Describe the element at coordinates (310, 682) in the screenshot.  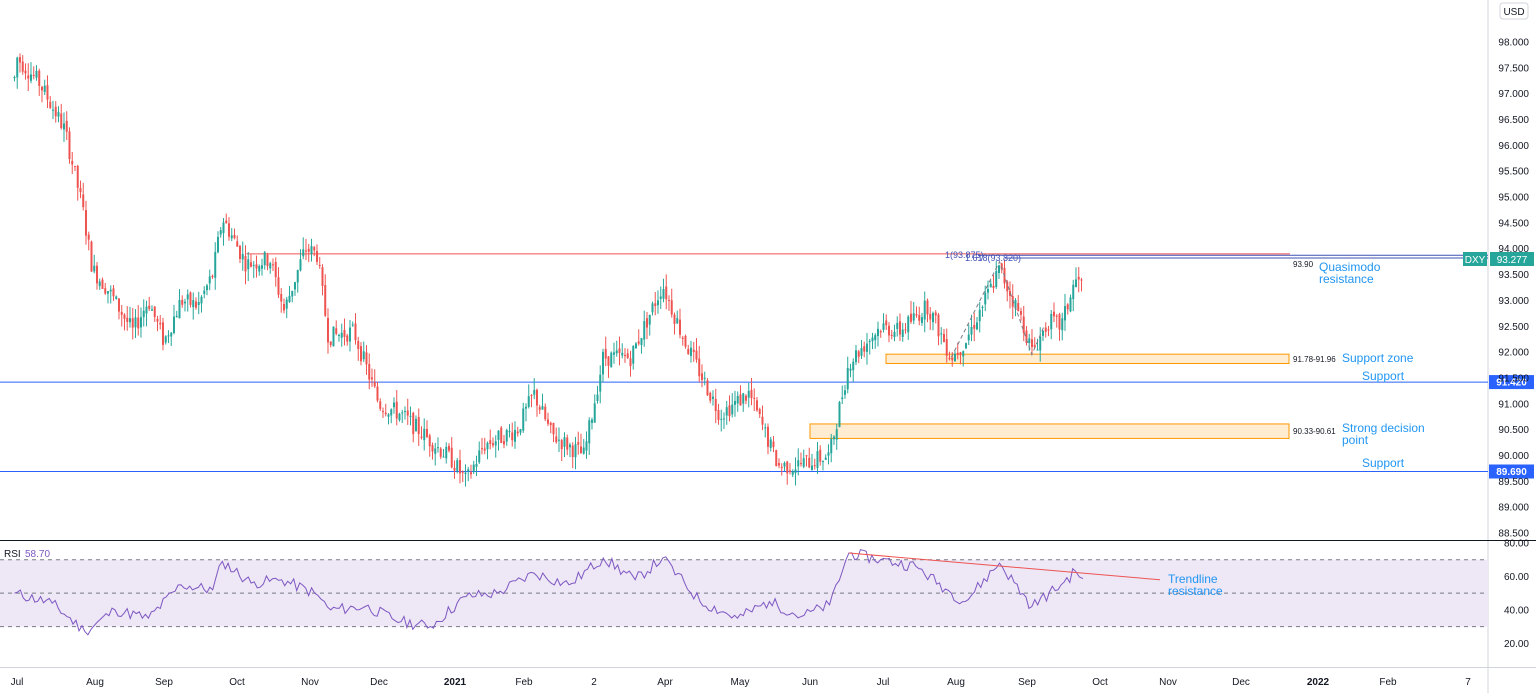
I see `time-tick-label: Nov` at that location.